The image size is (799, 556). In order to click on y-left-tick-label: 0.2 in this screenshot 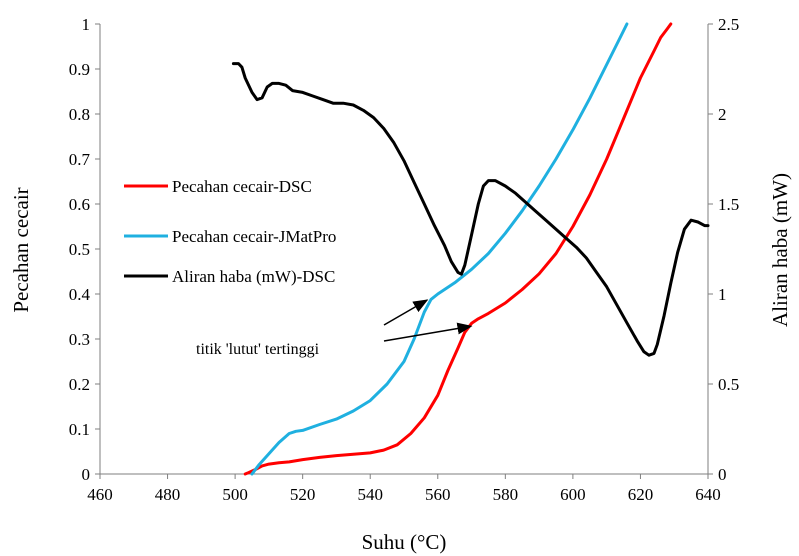, I will do `click(79, 384)`.